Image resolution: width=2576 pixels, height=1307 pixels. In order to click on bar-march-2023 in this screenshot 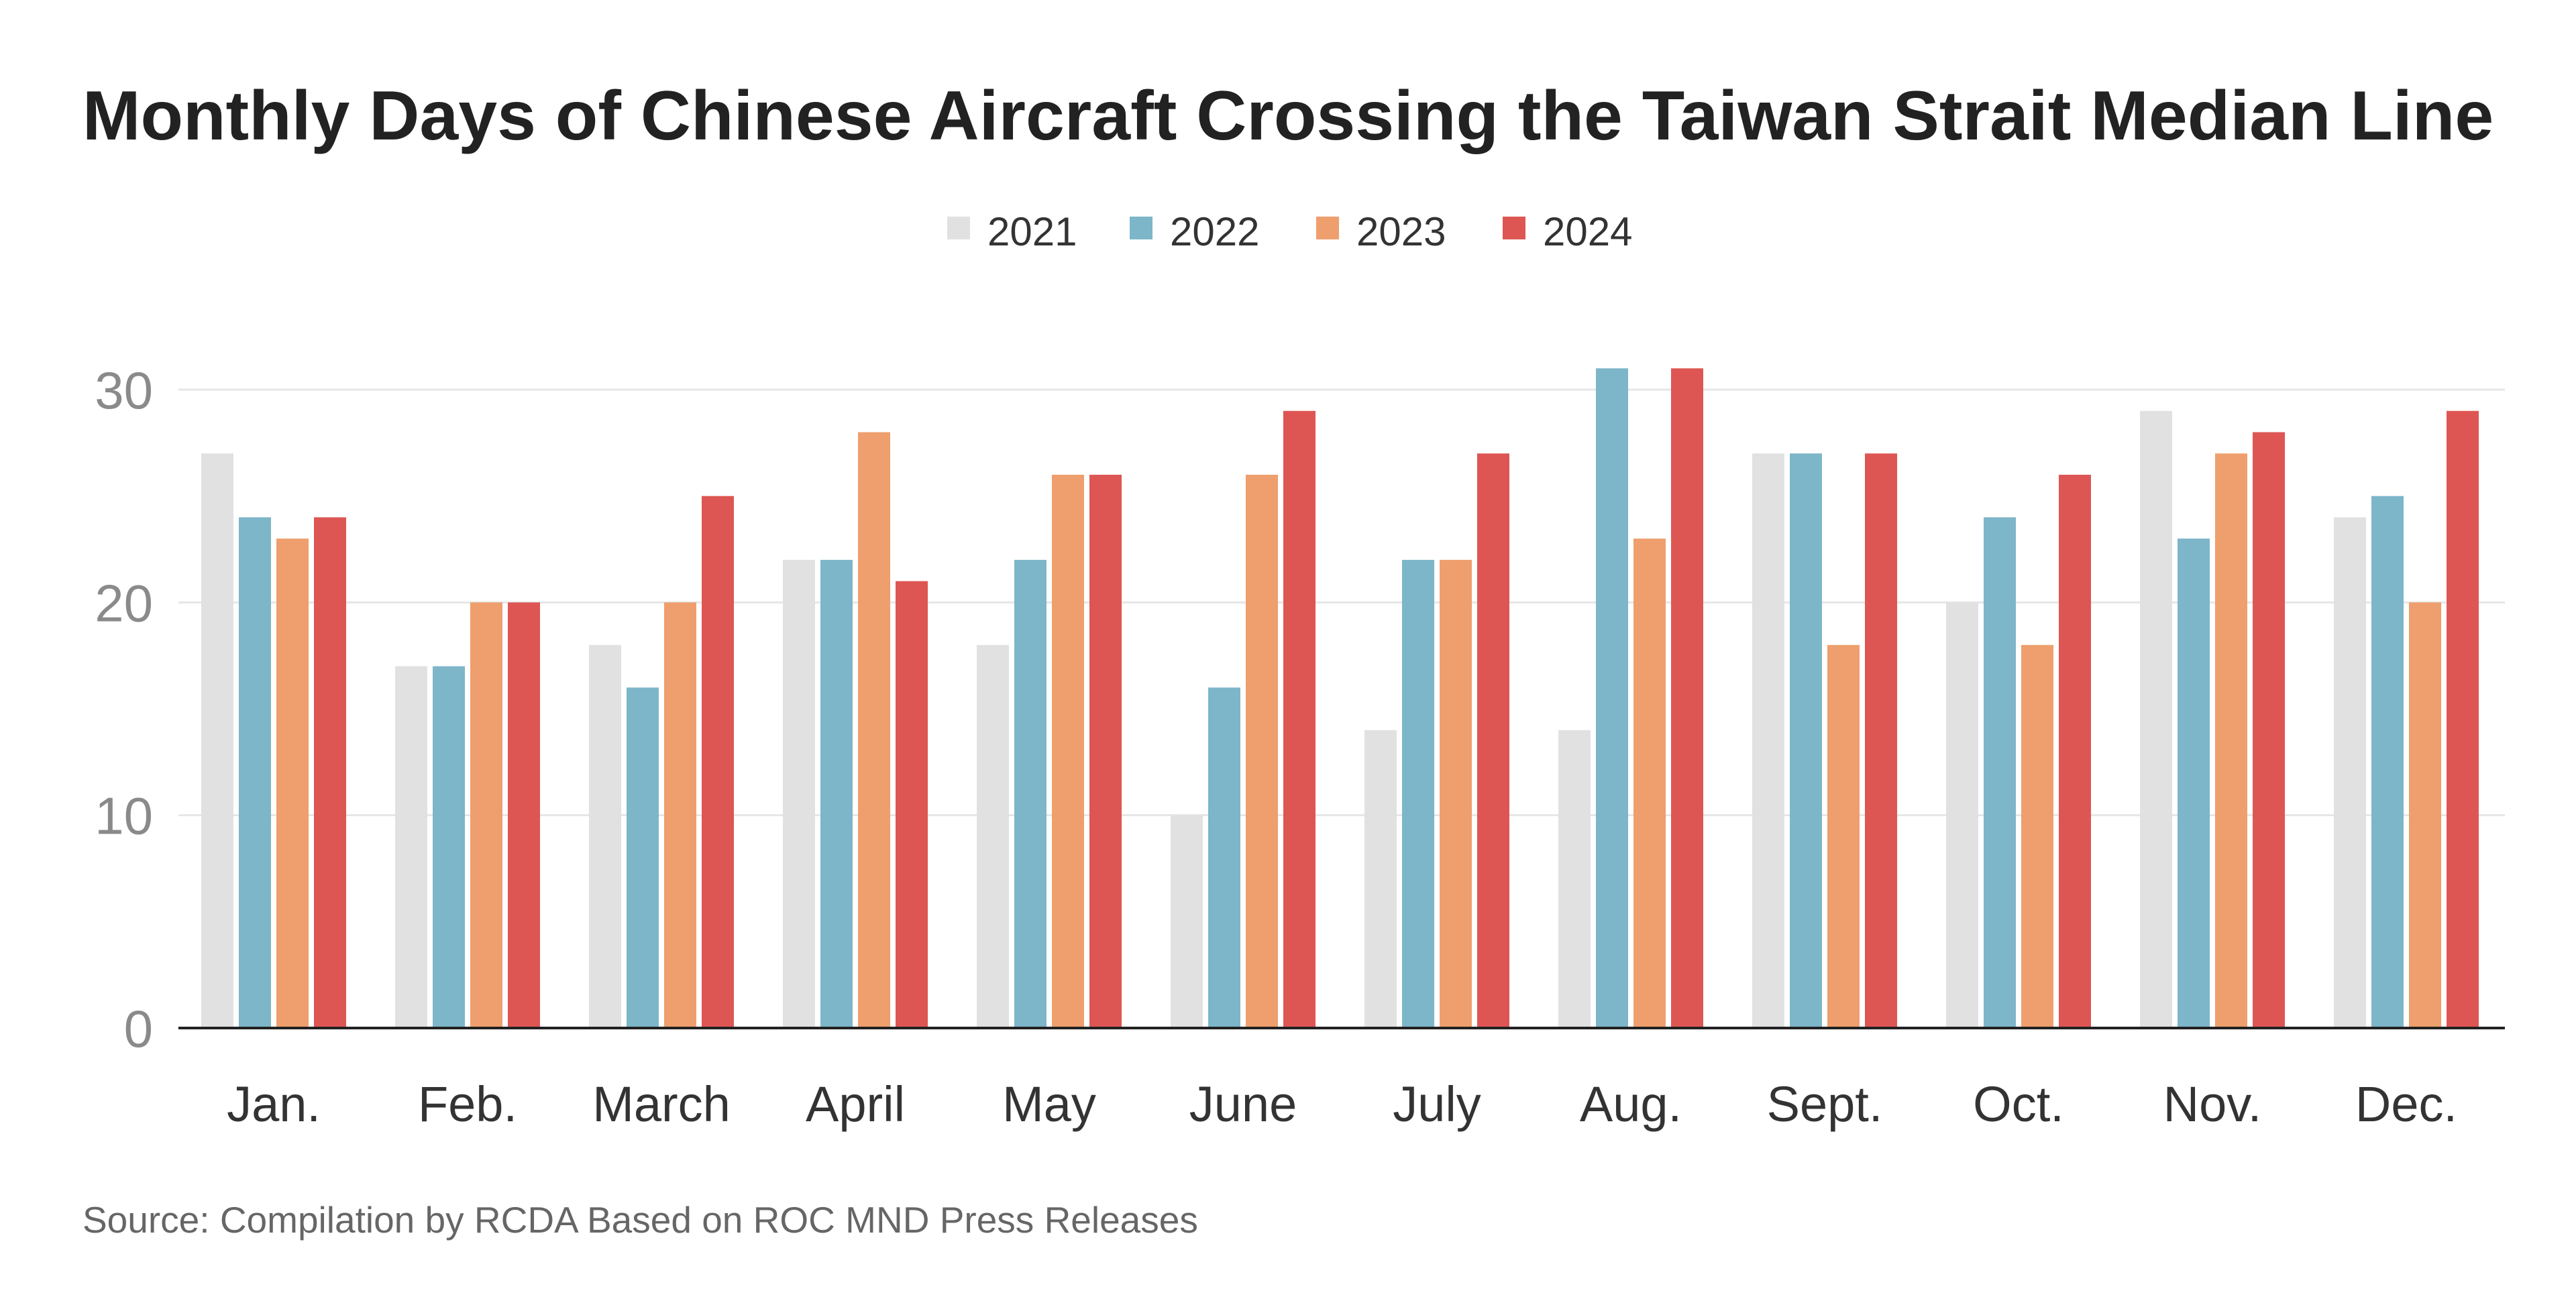, I will do `click(680, 815)`.